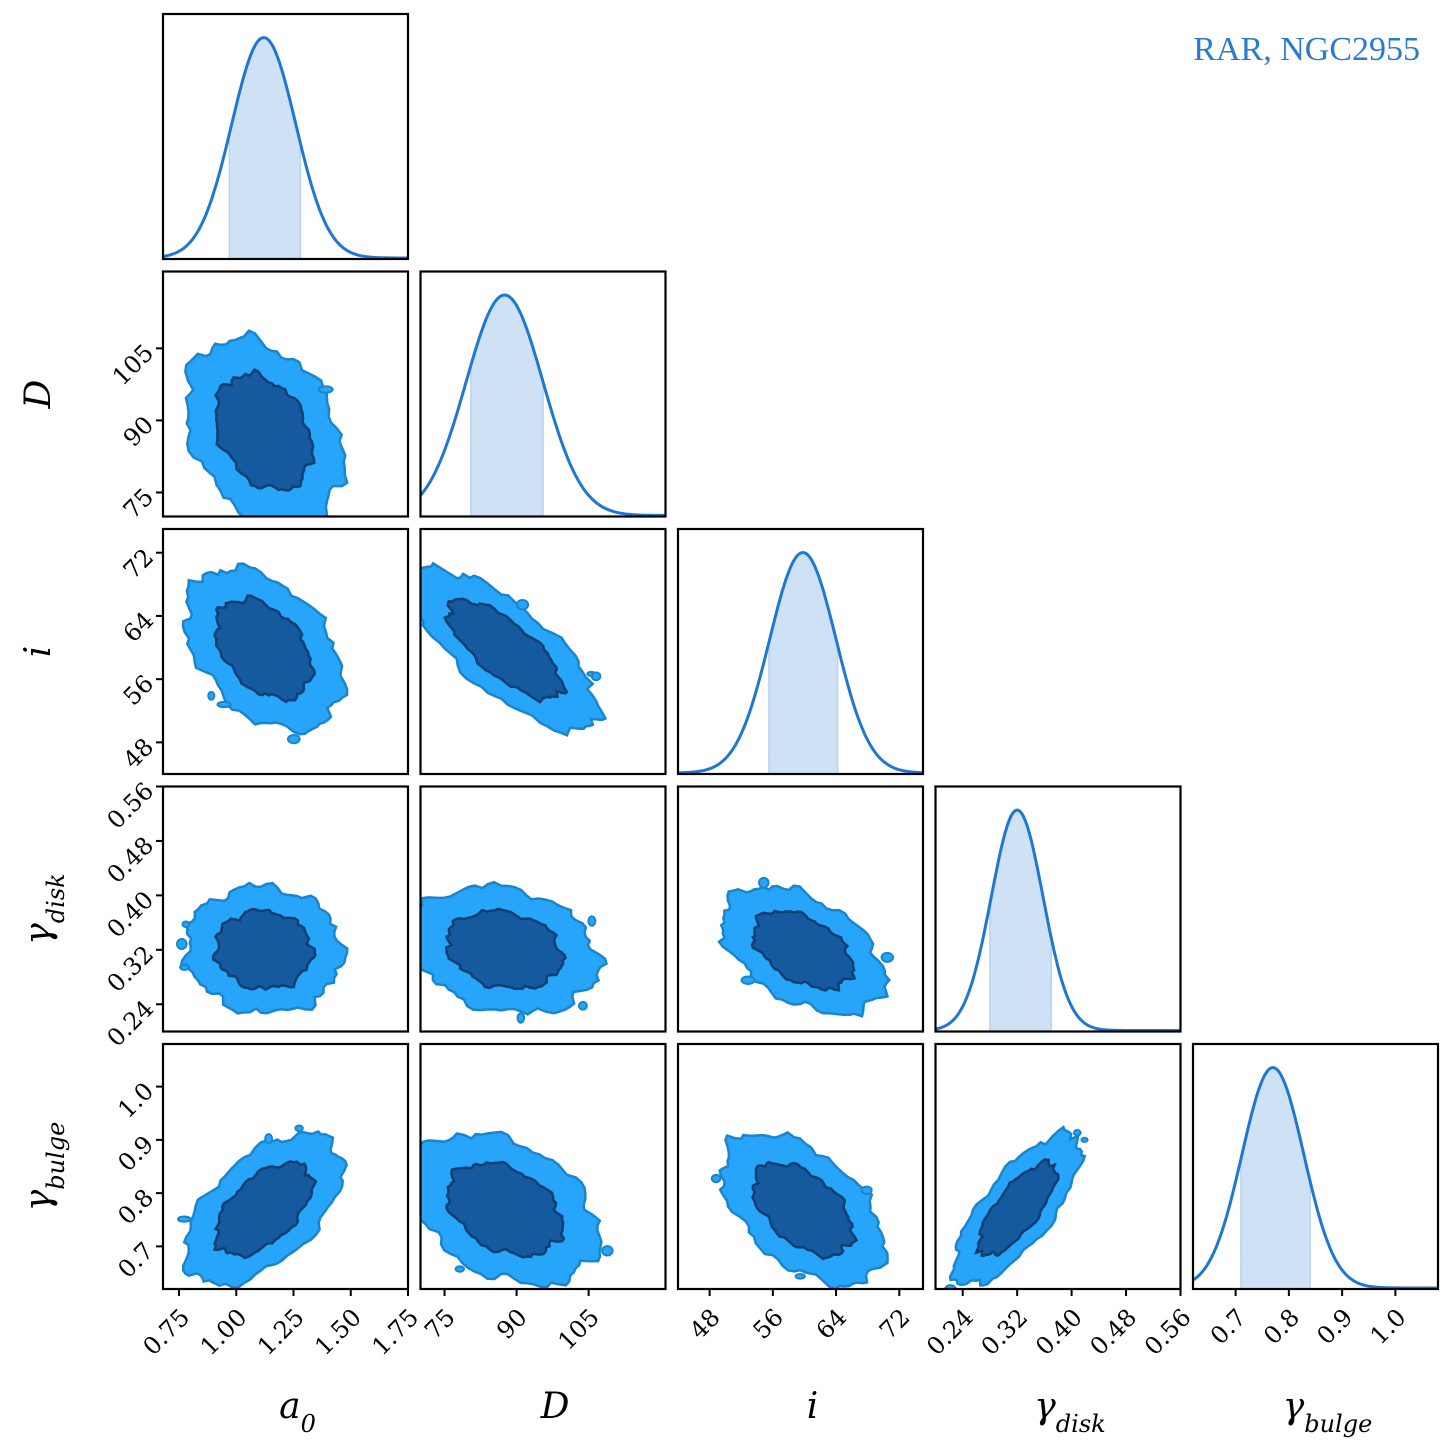 This screenshot has width=1452, height=1452. I want to click on contour-i-vs-a0, so click(285, 651).